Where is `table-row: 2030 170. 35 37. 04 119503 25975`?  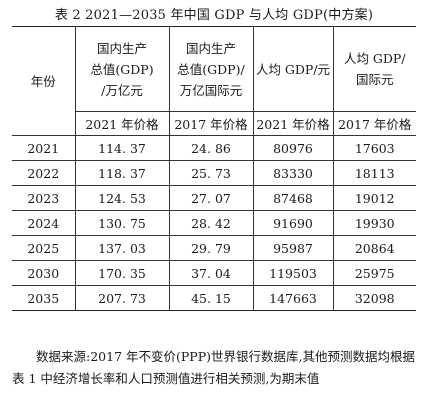
table-row: 2030 170. 35 37. 04 119503 25975 is located at coordinates (214, 273).